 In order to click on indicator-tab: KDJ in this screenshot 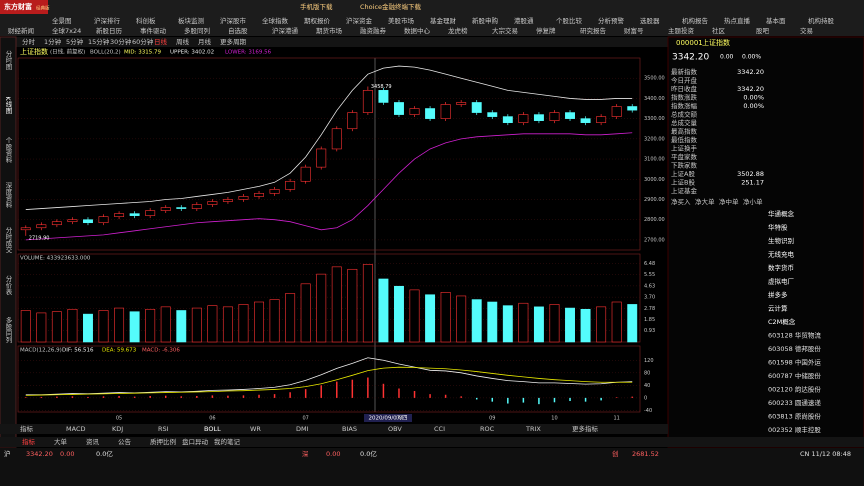, I will do `click(117, 429)`.